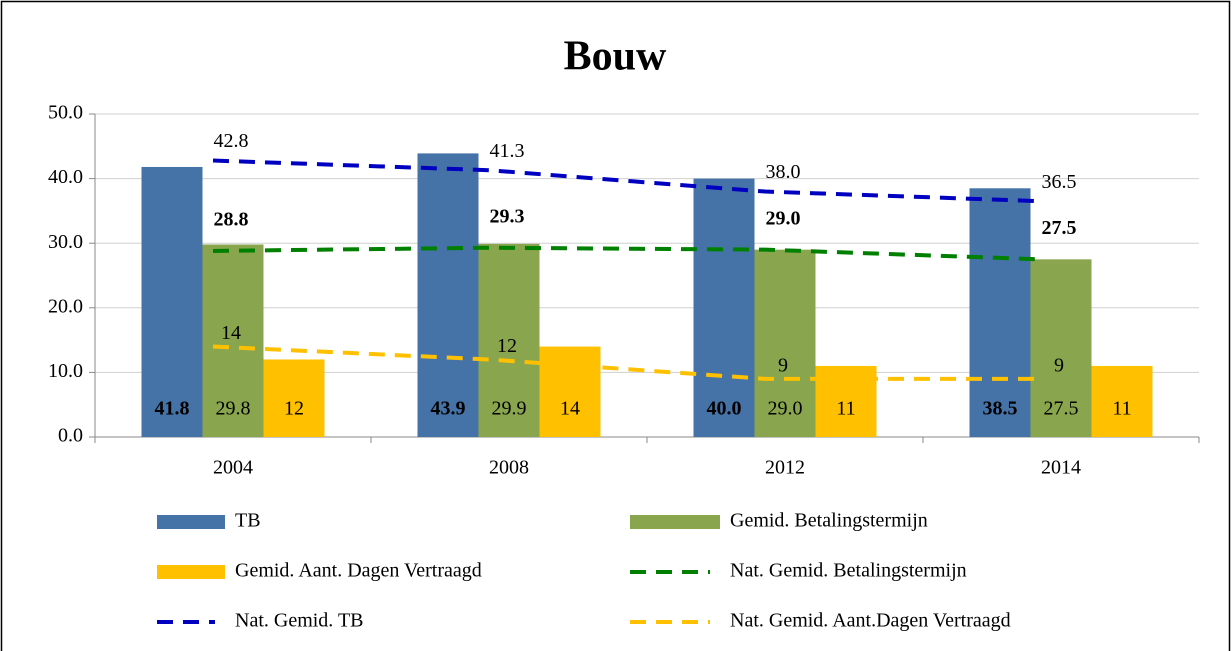  What do you see at coordinates (172, 409) in the screenshot?
I see `data-label: 41.8` at bounding box center [172, 409].